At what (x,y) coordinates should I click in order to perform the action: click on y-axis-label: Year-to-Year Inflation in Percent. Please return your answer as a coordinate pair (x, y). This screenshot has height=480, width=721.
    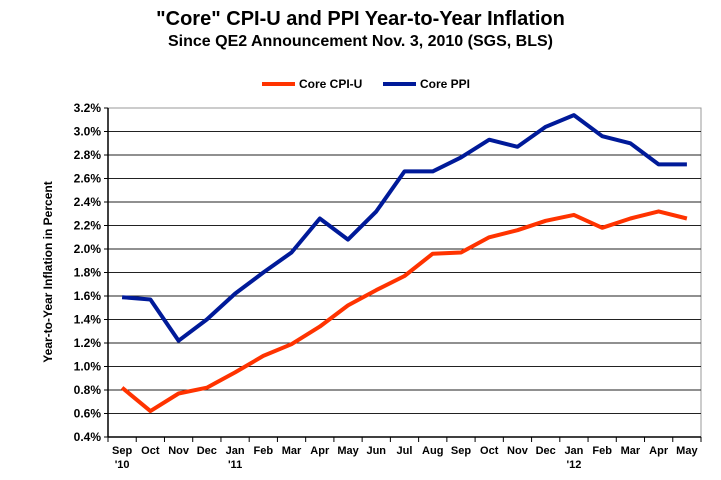
    Looking at the image, I should click on (48, 271).